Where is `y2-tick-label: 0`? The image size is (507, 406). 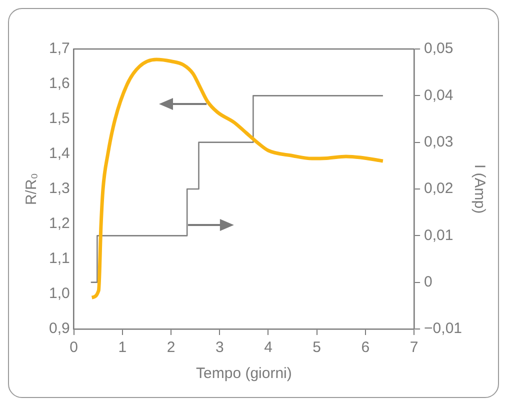 y2-tick-label: 0 is located at coordinates (428, 281).